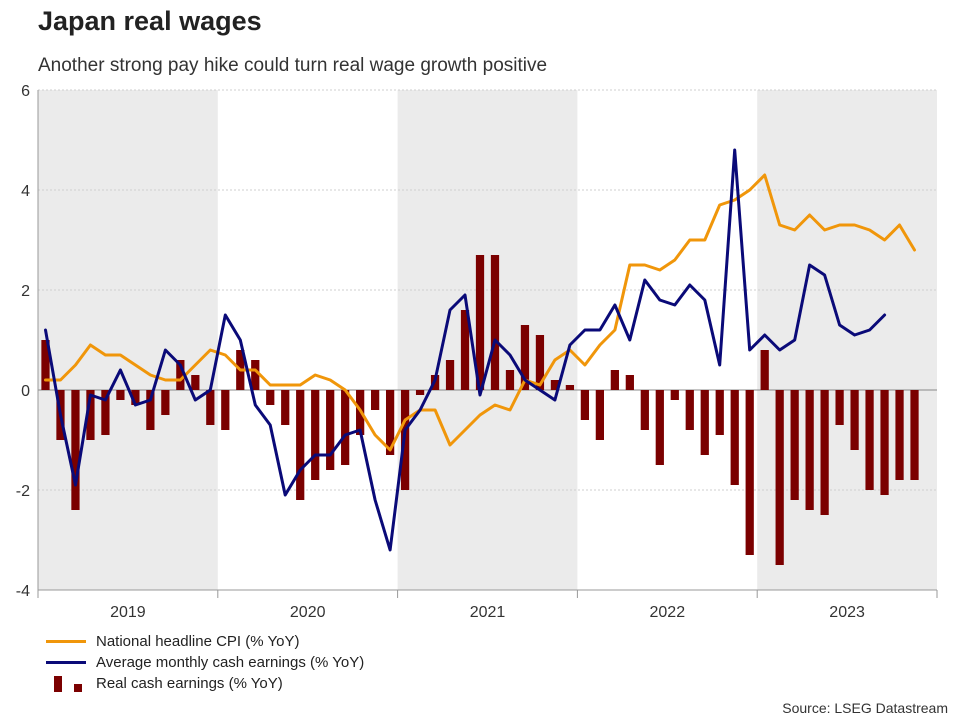 The image size is (960, 720). What do you see at coordinates (668, 612) in the screenshot?
I see `x-tick-label-2022: 2022` at bounding box center [668, 612].